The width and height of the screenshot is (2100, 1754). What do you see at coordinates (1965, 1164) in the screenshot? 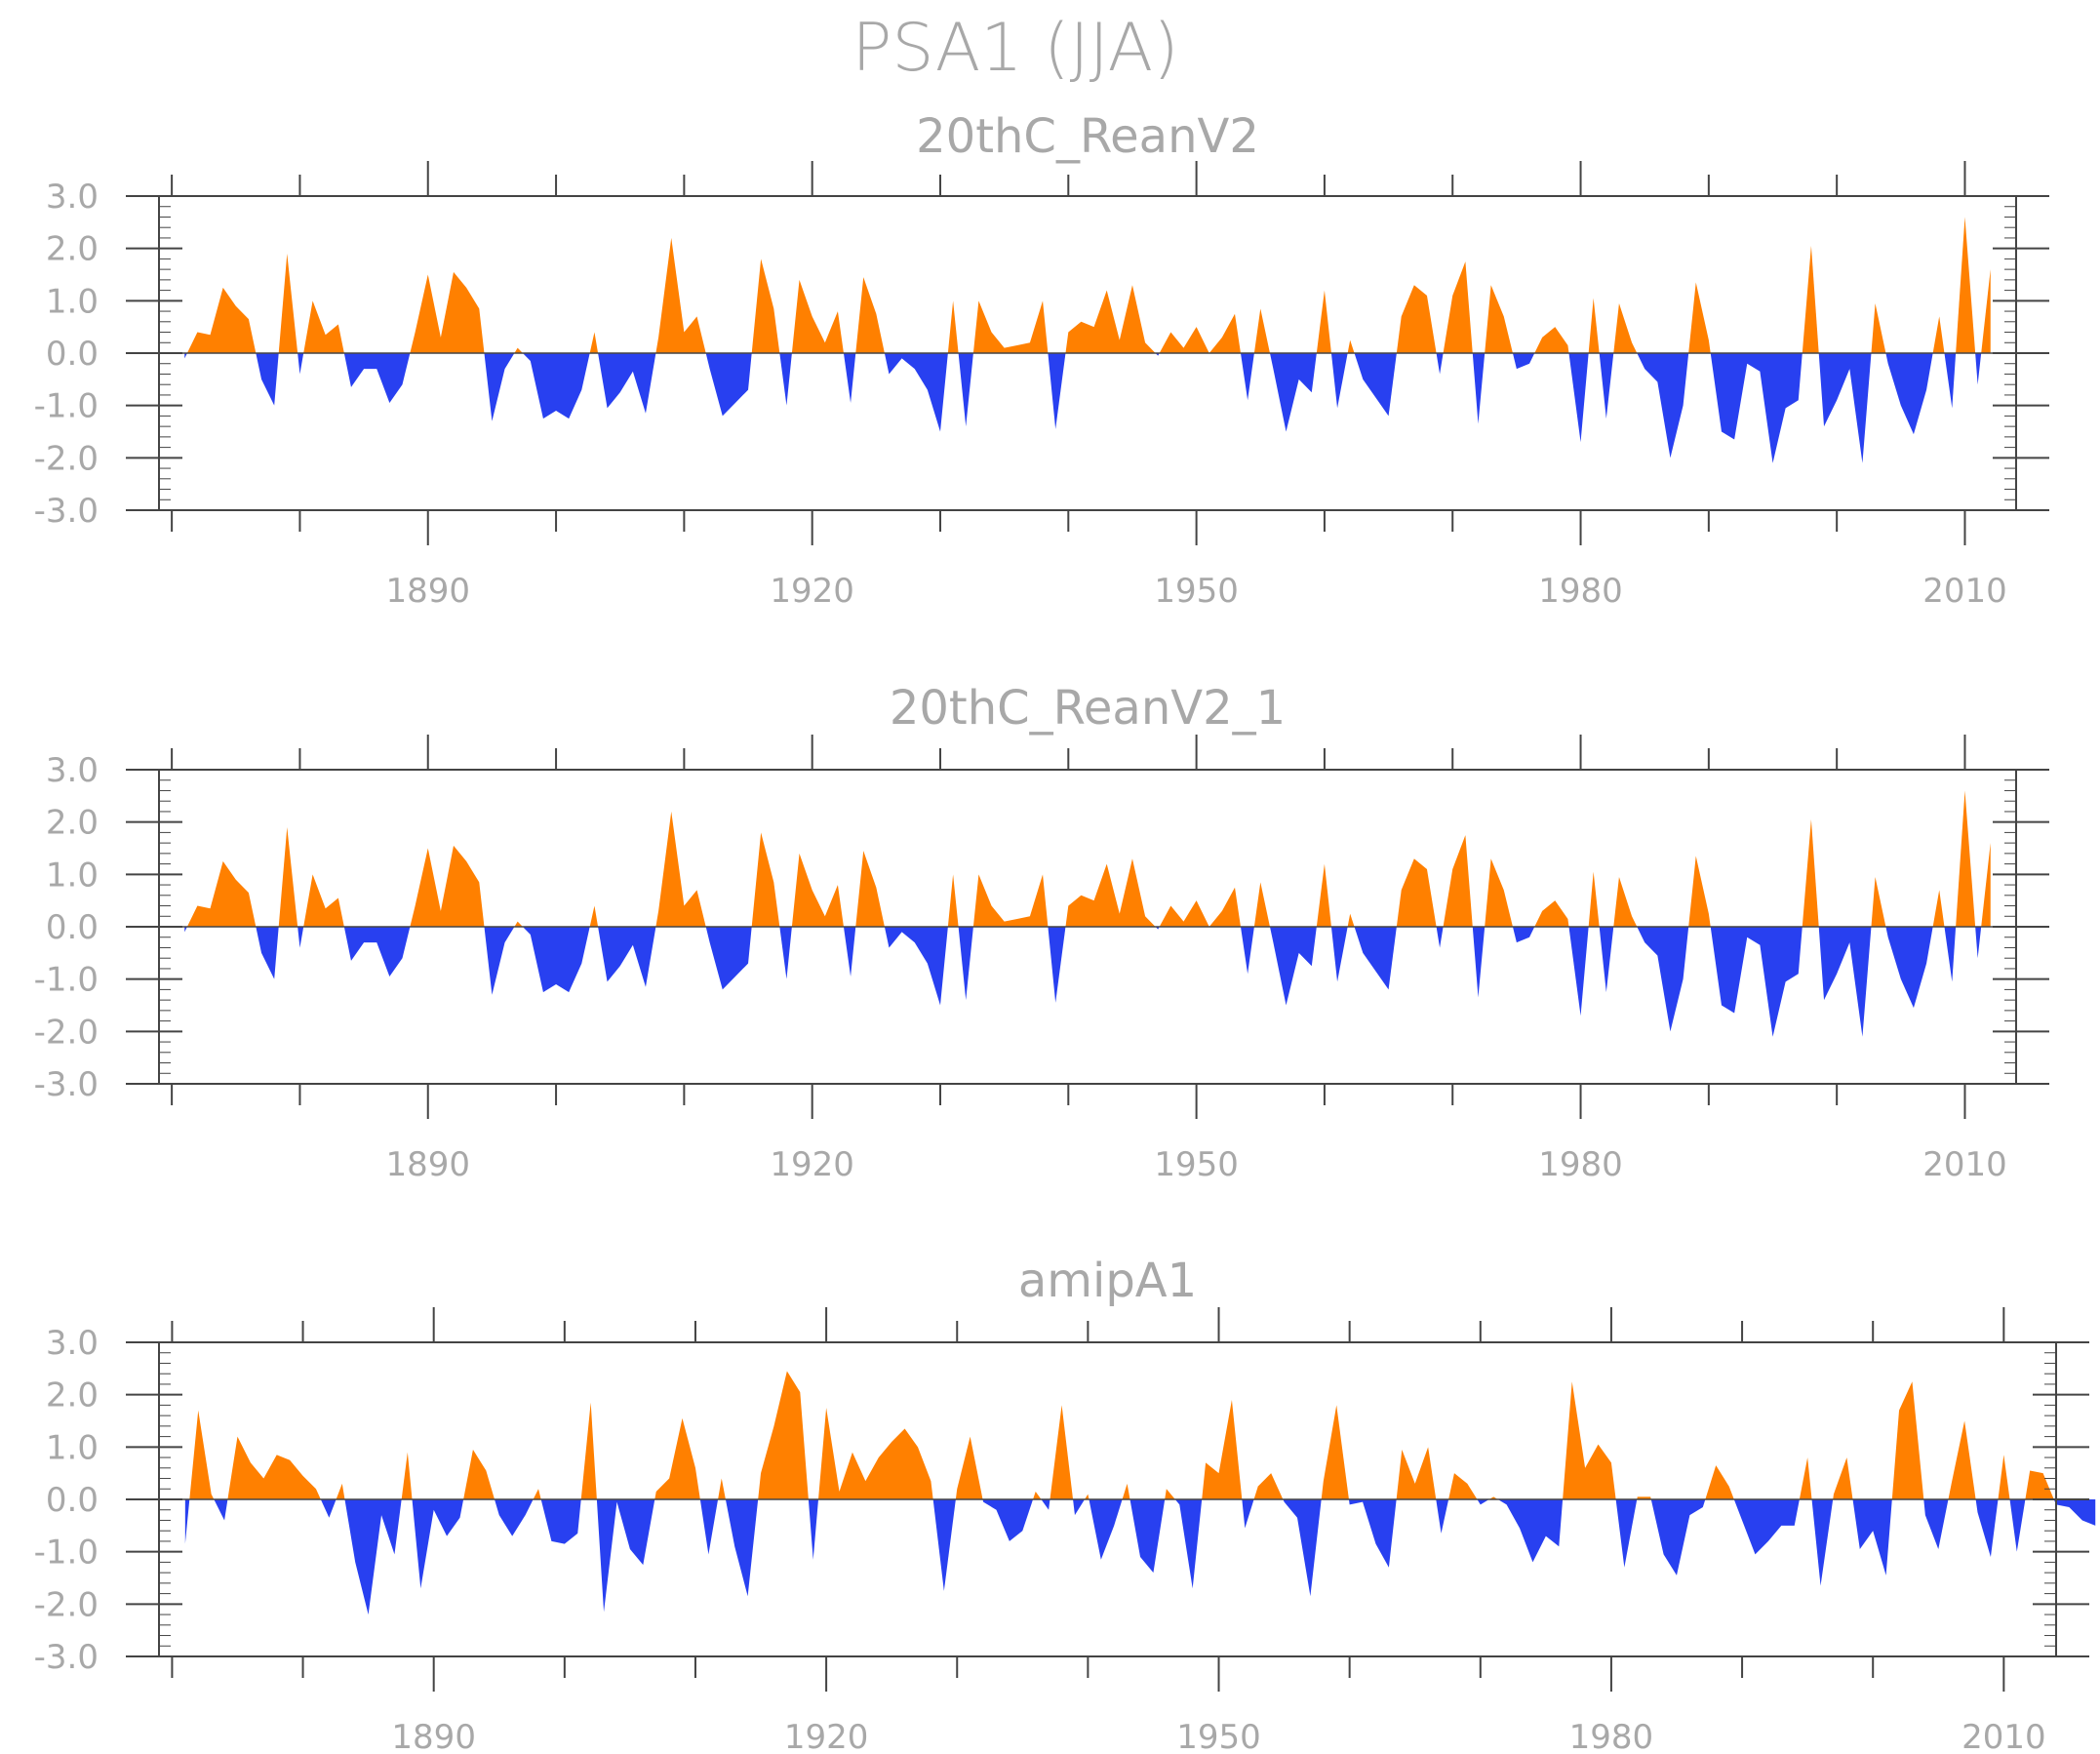
I see `x-tick-label: 2010` at bounding box center [1965, 1164].